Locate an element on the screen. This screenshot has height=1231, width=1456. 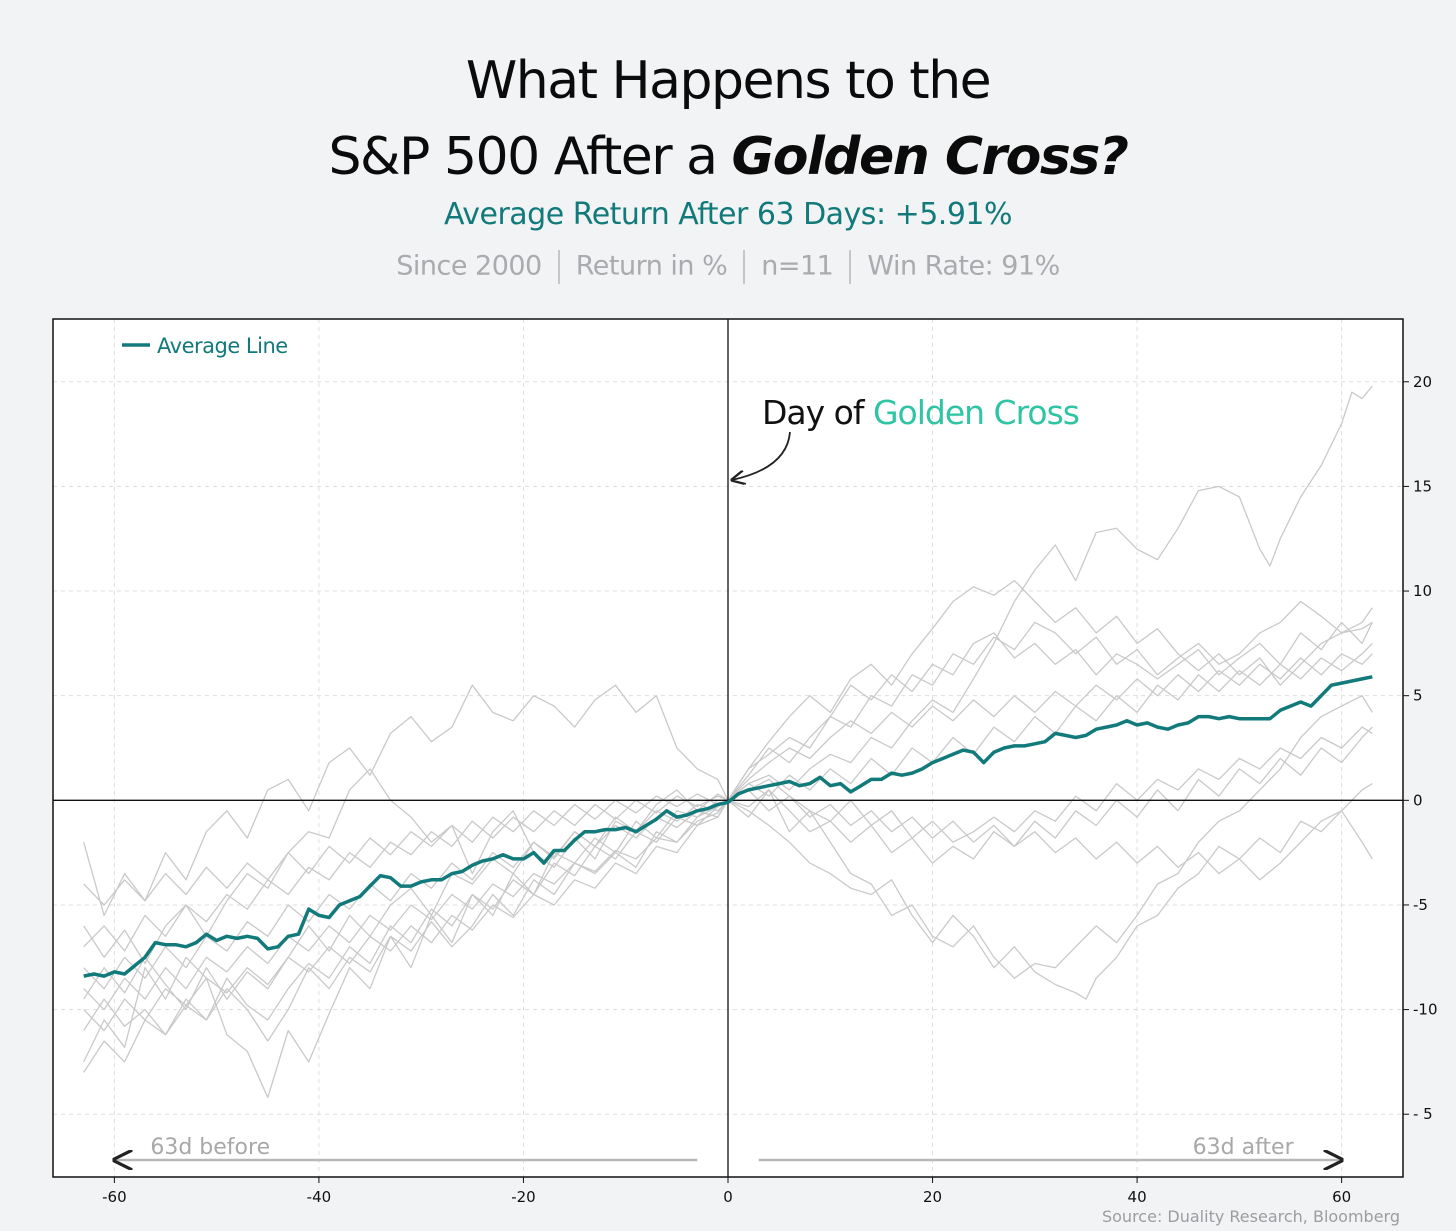
x-tick-label: 60 is located at coordinates (1341, 1197).